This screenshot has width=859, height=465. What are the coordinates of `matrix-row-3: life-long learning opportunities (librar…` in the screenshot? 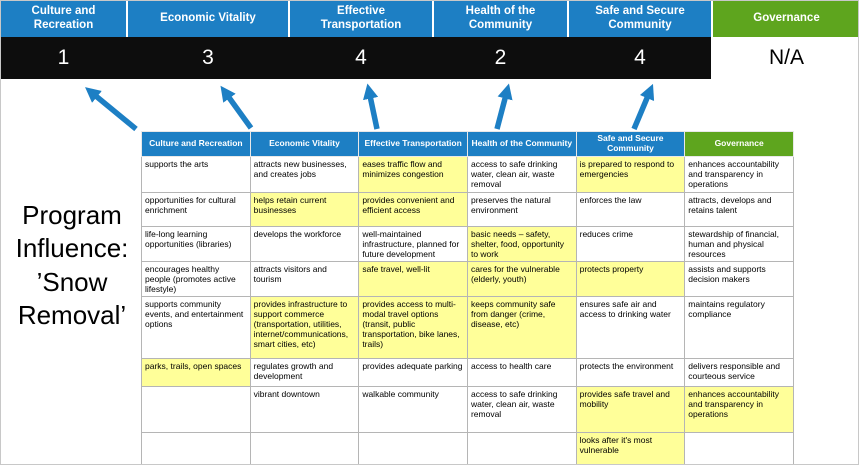 It's located at (467, 243).